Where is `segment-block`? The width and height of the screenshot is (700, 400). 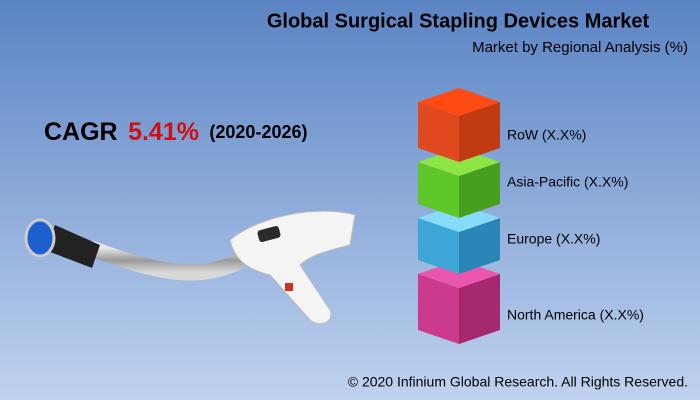 segment-block is located at coordinates (459, 125).